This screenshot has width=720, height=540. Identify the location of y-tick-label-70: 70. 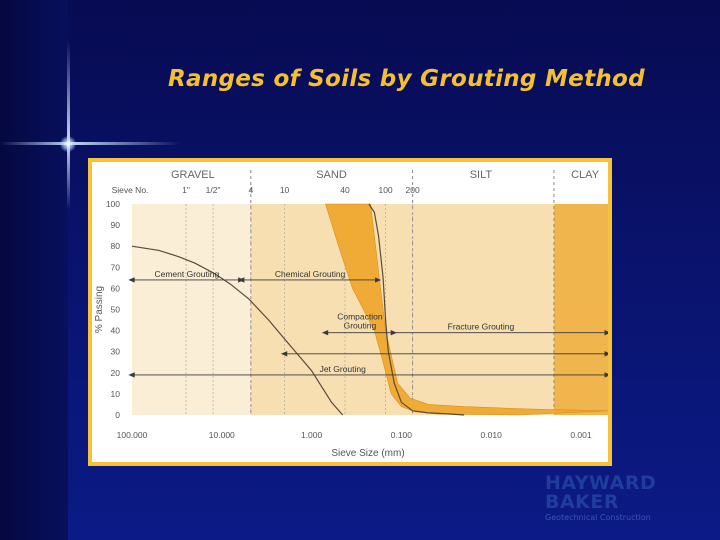
(116, 267).